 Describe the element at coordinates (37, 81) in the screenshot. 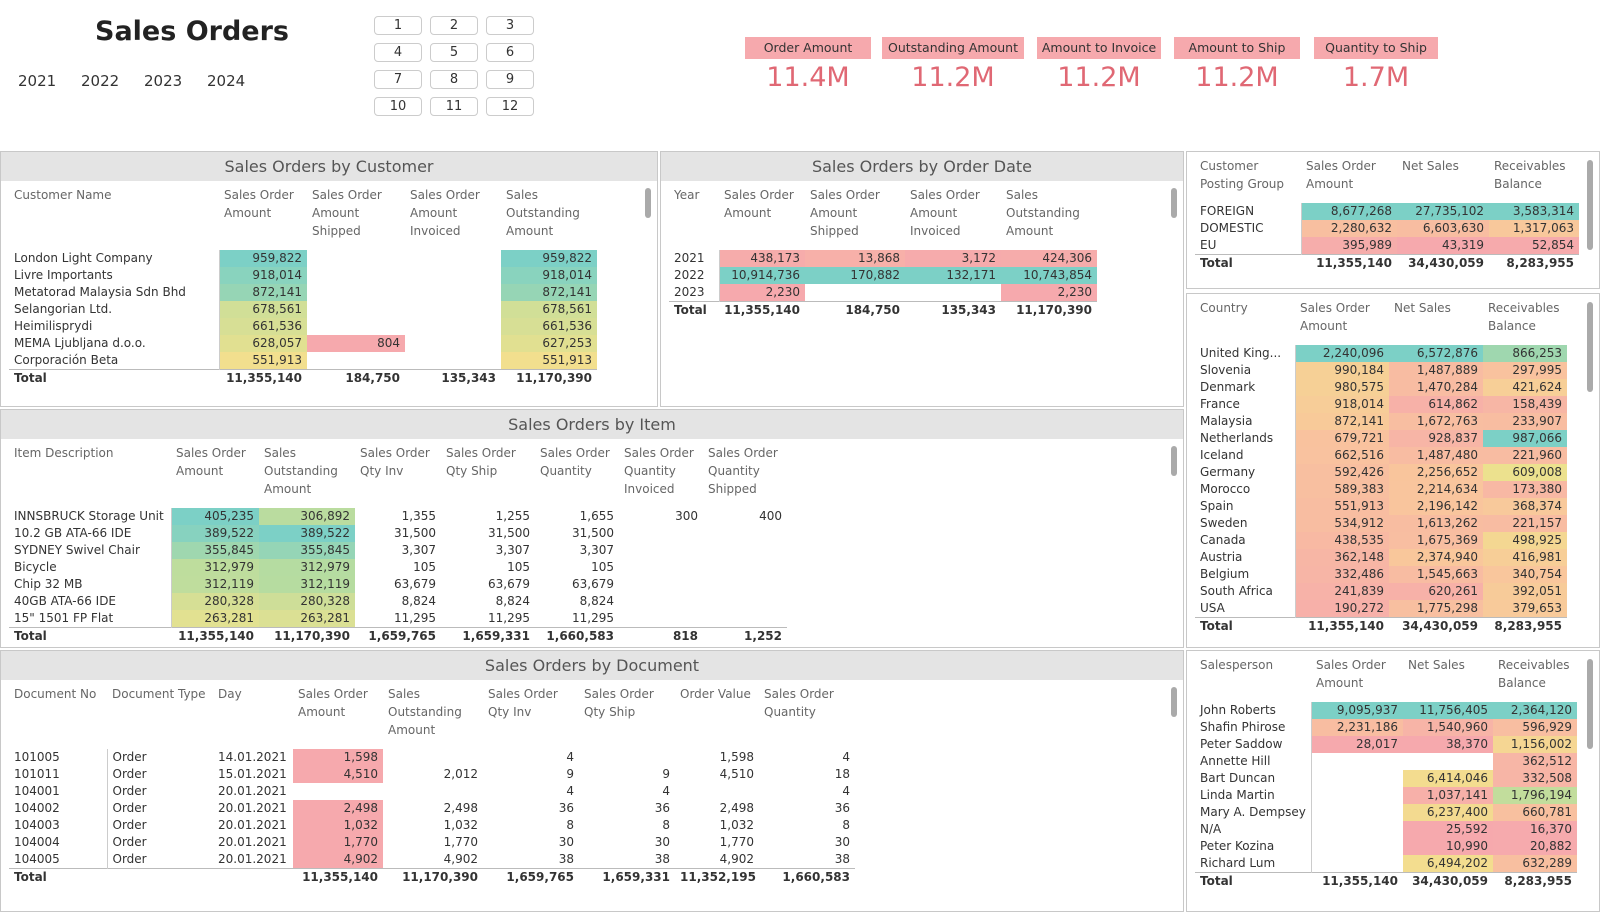

I see `year-filter: 2021` at that location.